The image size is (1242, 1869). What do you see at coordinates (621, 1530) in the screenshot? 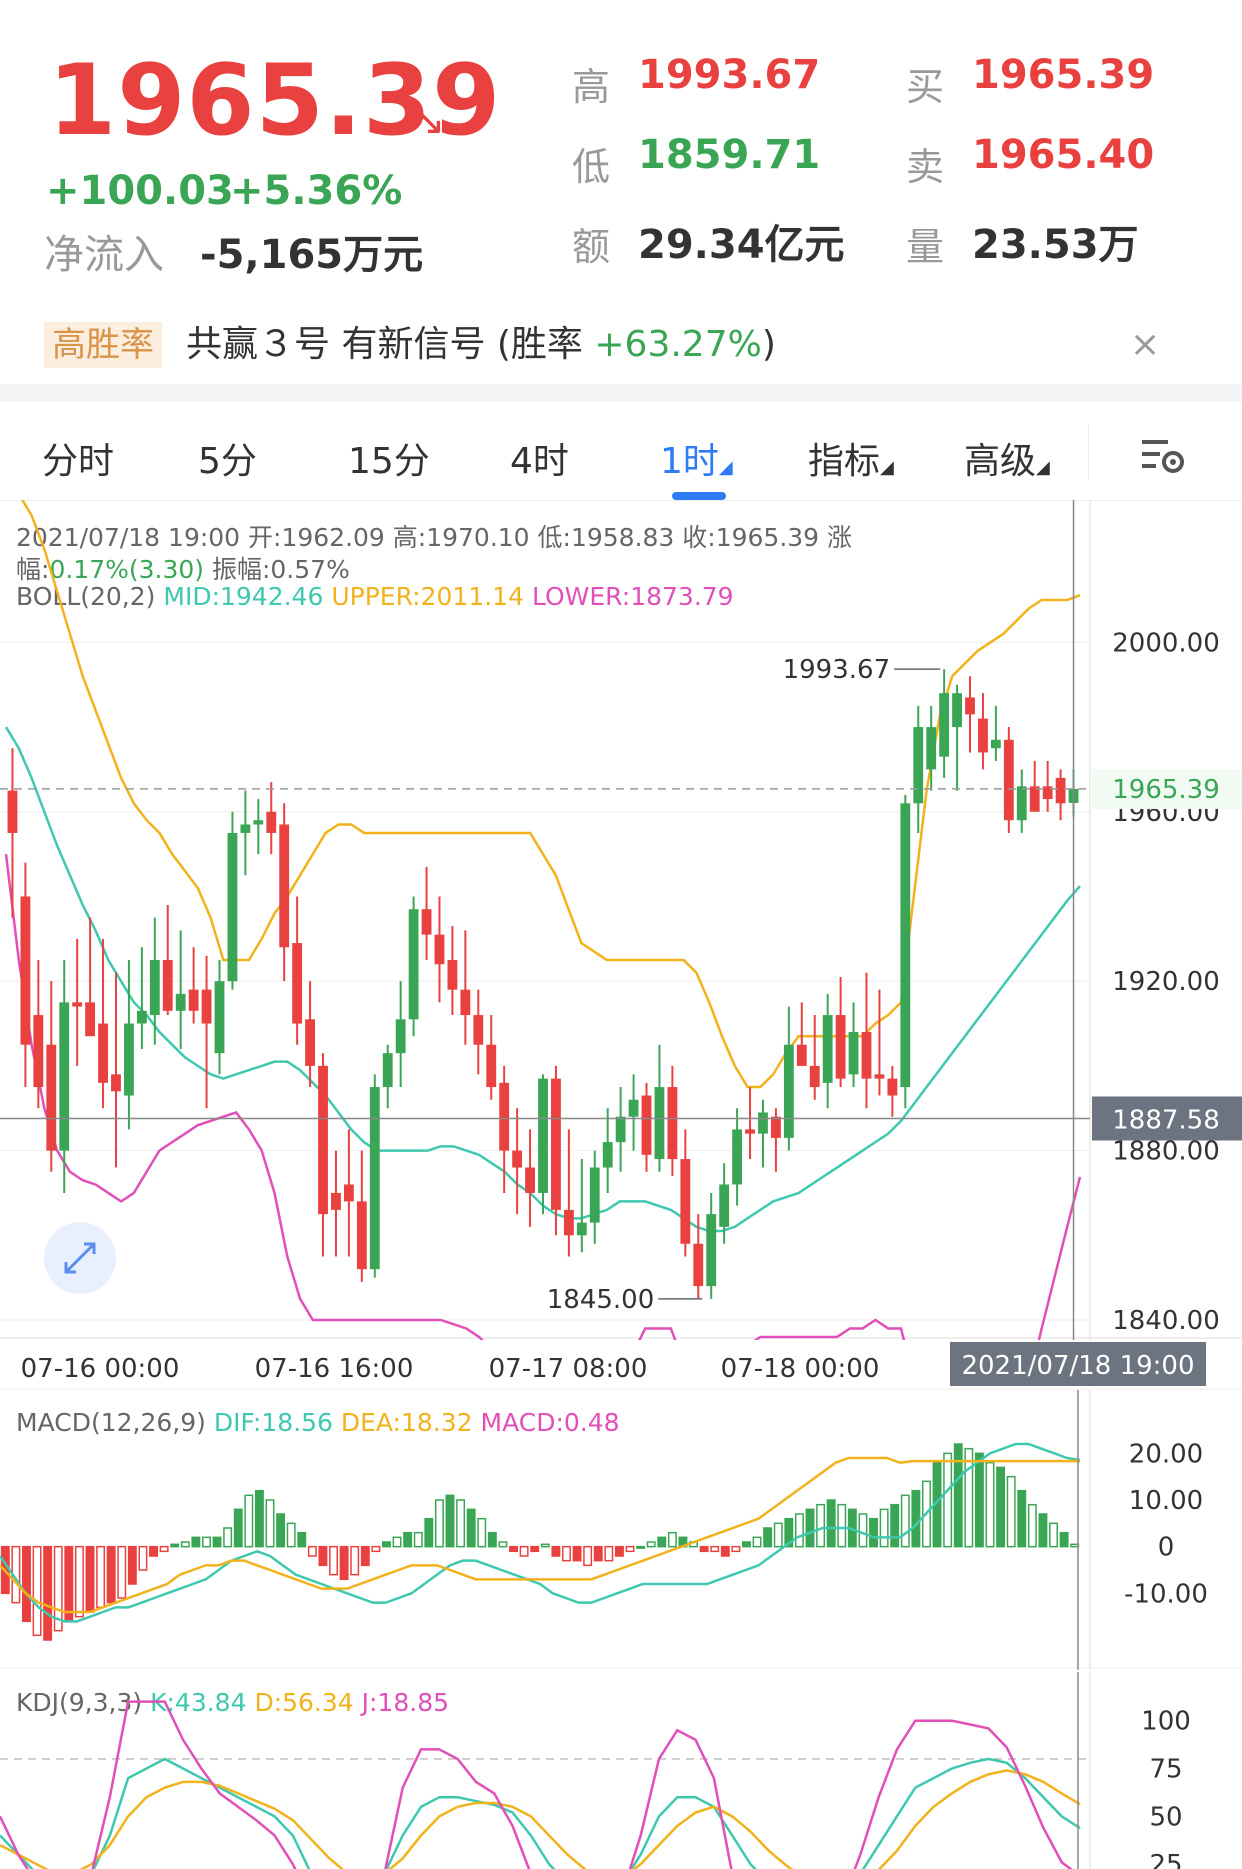
I see `macd-chart: -10.00 0 10.00 20.00` at bounding box center [621, 1530].